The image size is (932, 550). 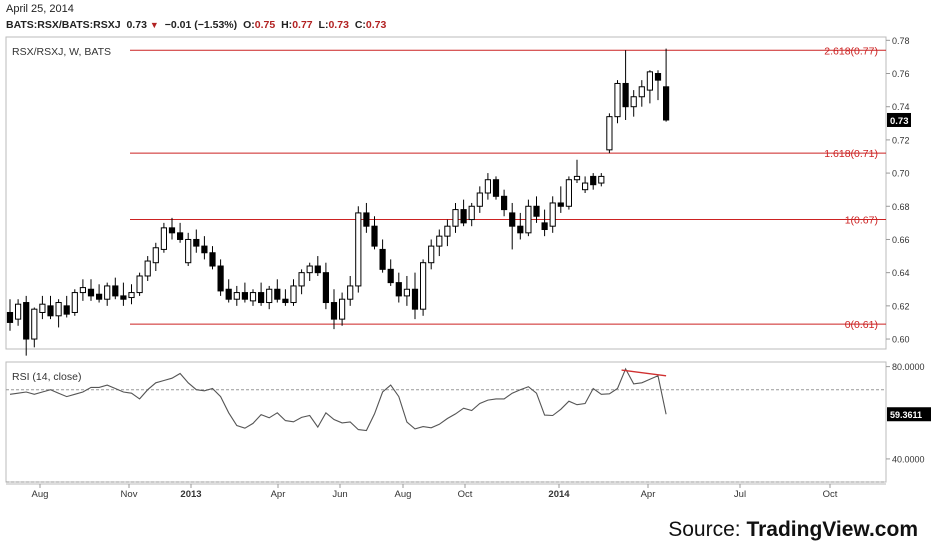 I want to click on x-tick-label: Nov, so click(x=129, y=494).